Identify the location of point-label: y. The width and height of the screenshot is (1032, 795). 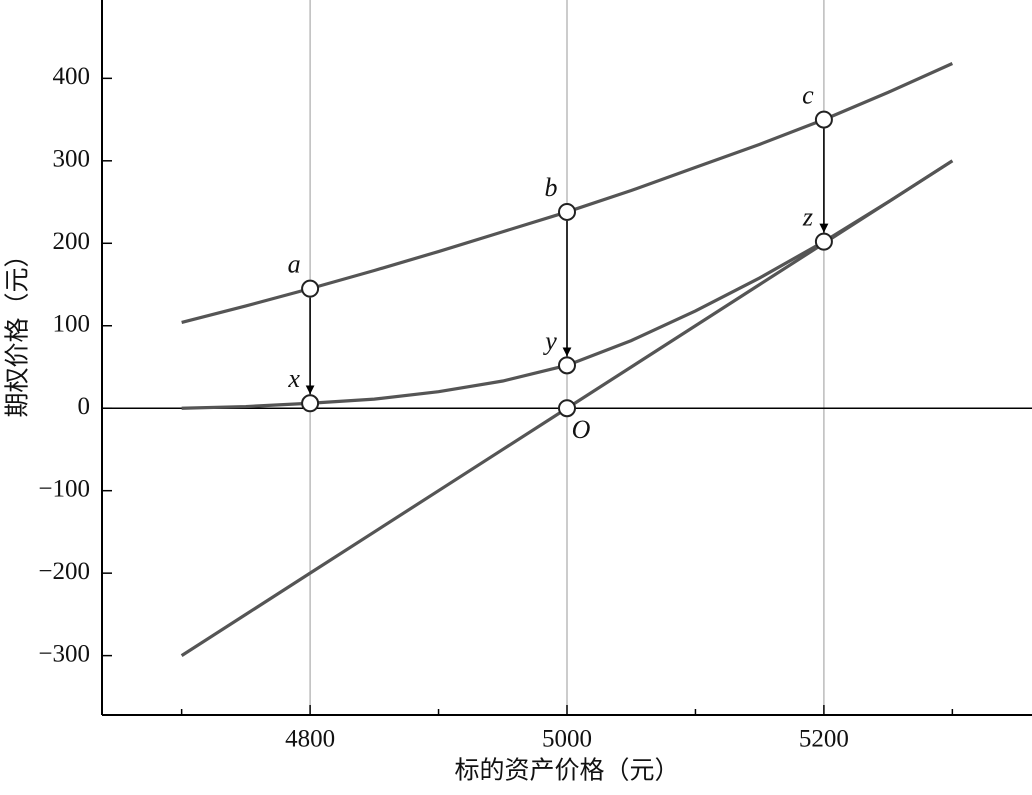
(549, 340).